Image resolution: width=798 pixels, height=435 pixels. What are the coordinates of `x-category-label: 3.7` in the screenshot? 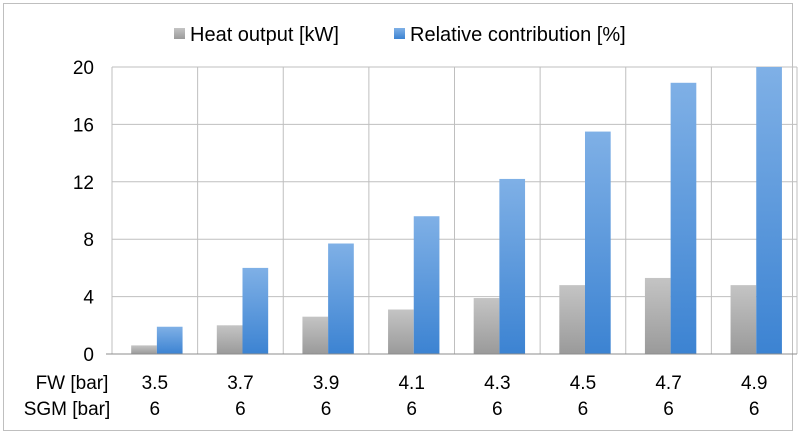 It's located at (240, 383).